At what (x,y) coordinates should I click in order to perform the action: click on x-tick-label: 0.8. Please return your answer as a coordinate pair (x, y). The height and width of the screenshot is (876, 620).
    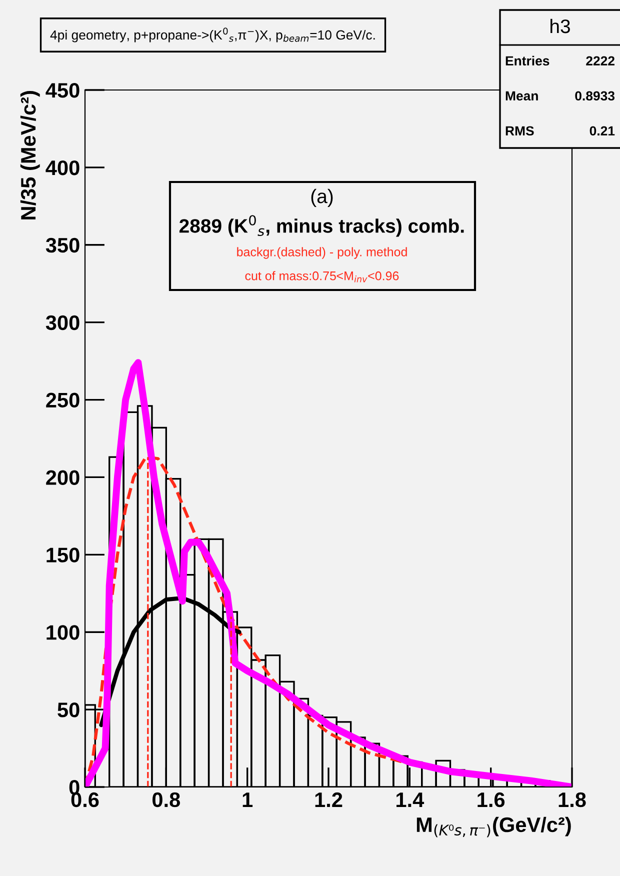
    Looking at the image, I should click on (166, 800).